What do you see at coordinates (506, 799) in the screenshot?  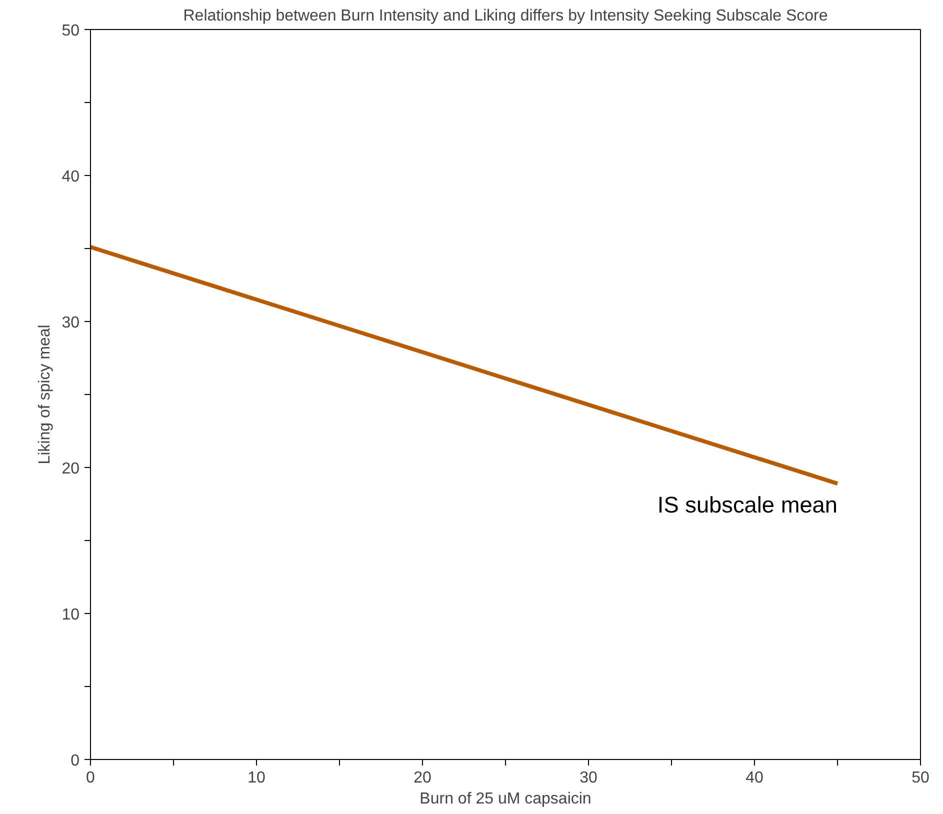 I see `x-axis-title: Burn of 25 uM capsaicin` at bounding box center [506, 799].